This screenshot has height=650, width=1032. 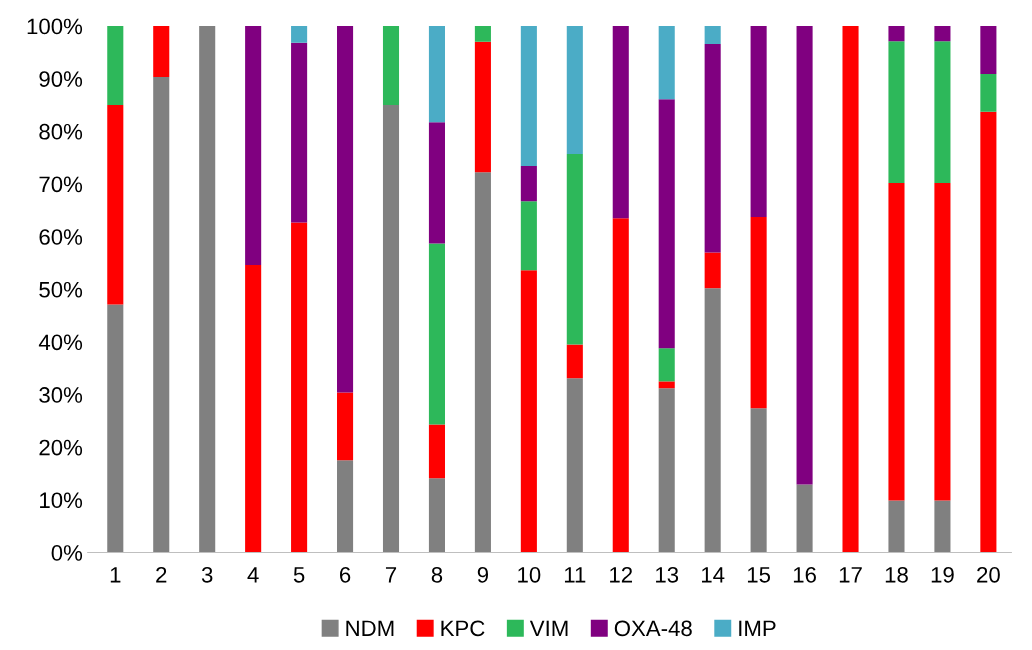 I want to click on x-tick-label: 8, so click(x=437, y=574).